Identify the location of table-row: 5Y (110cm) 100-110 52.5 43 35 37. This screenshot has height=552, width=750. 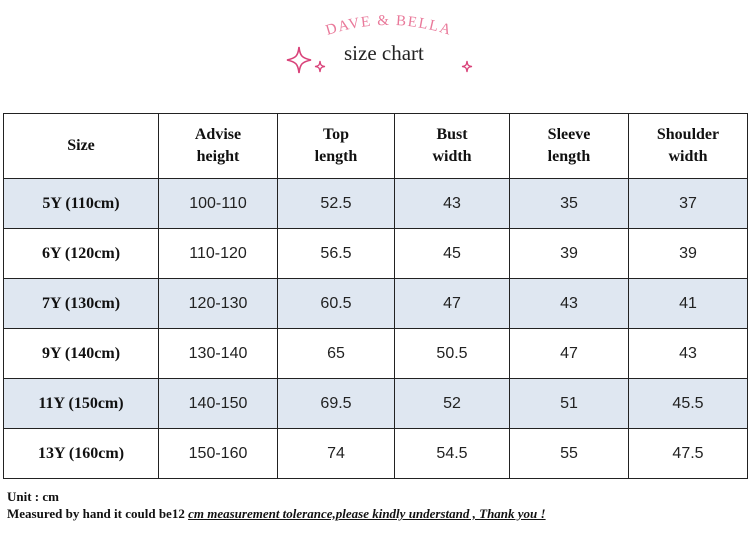
(375, 203).